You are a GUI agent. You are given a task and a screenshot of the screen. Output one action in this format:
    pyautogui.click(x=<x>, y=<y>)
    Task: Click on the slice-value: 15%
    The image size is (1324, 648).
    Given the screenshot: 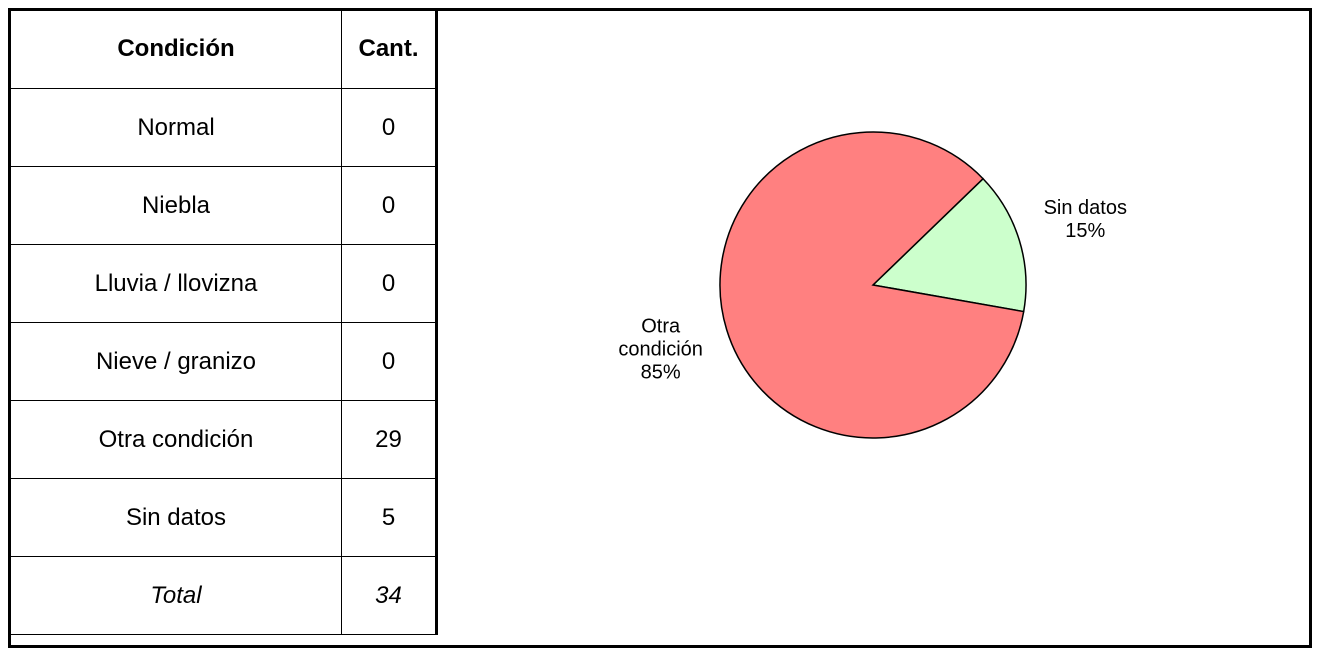 What is the action you would take?
    pyautogui.click(x=1085, y=231)
    